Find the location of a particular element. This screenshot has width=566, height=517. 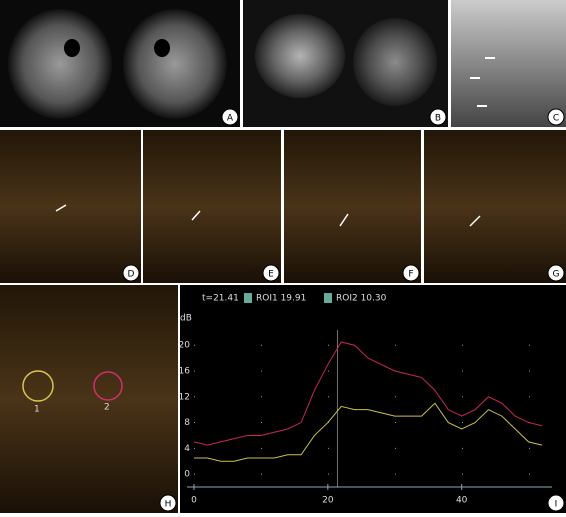

panel-label: F is located at coordinates (410, 275).